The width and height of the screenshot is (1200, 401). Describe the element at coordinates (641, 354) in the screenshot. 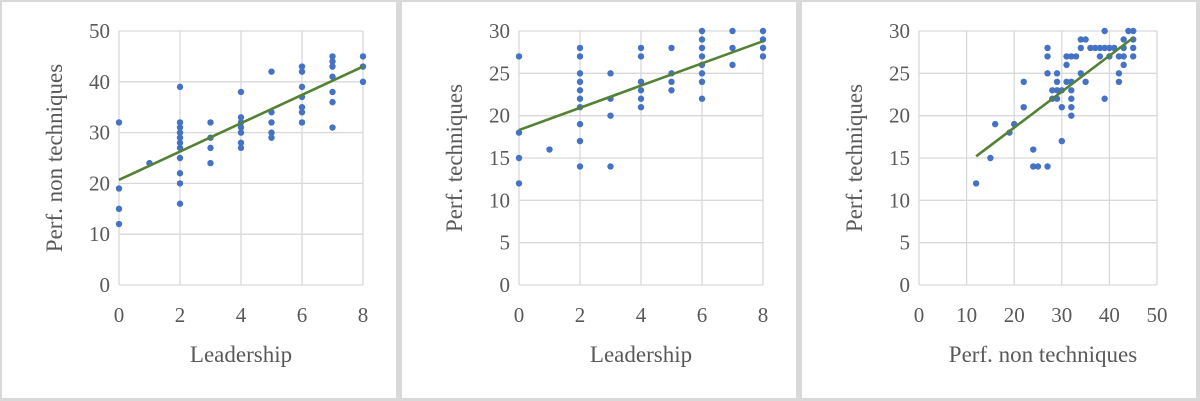

I see `x-axis-label: Leadership` at that location.